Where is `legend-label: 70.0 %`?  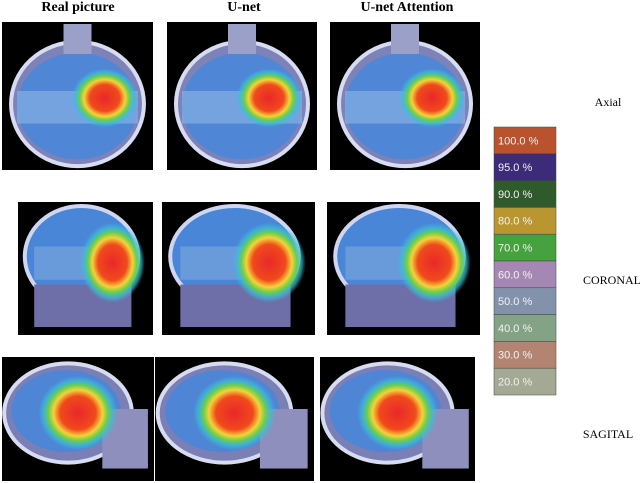 legend-label: 70.0 % is located at coordinates (515, 249).